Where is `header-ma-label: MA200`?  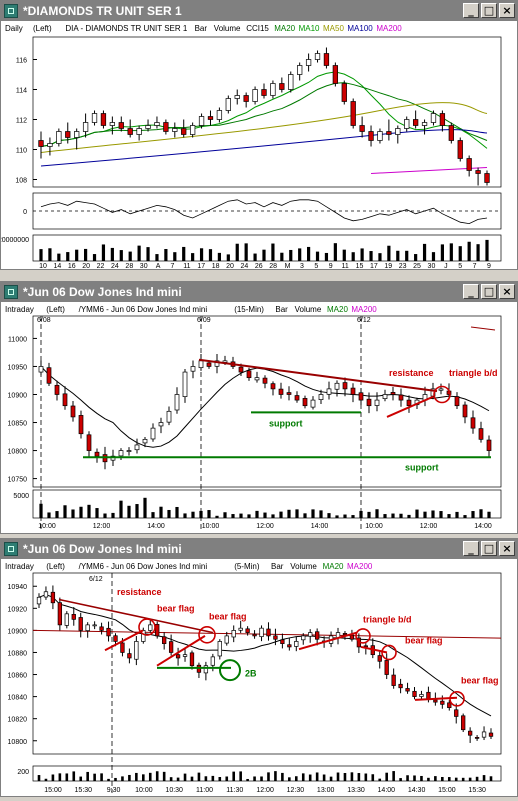 header-ma-label: MA200 is located at coordinates (389, 28).